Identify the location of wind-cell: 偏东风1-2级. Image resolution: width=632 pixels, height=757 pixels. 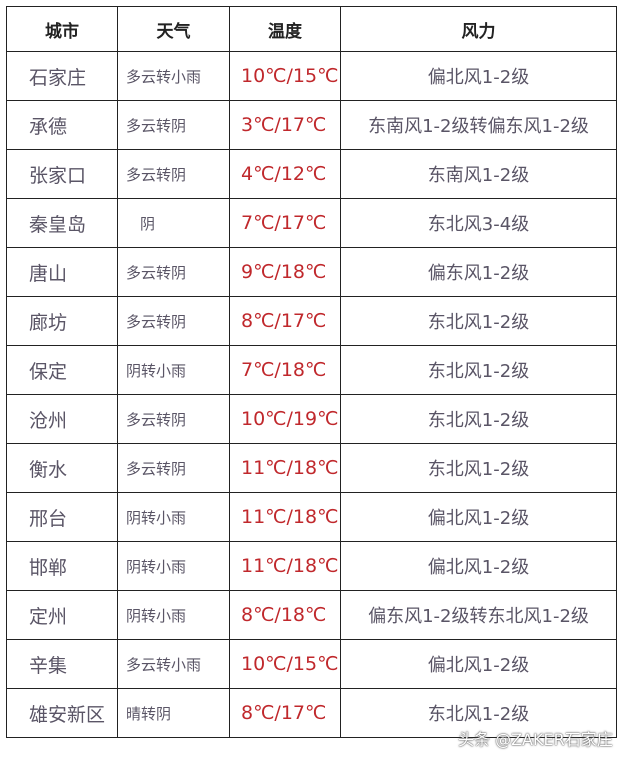
(478, 272).